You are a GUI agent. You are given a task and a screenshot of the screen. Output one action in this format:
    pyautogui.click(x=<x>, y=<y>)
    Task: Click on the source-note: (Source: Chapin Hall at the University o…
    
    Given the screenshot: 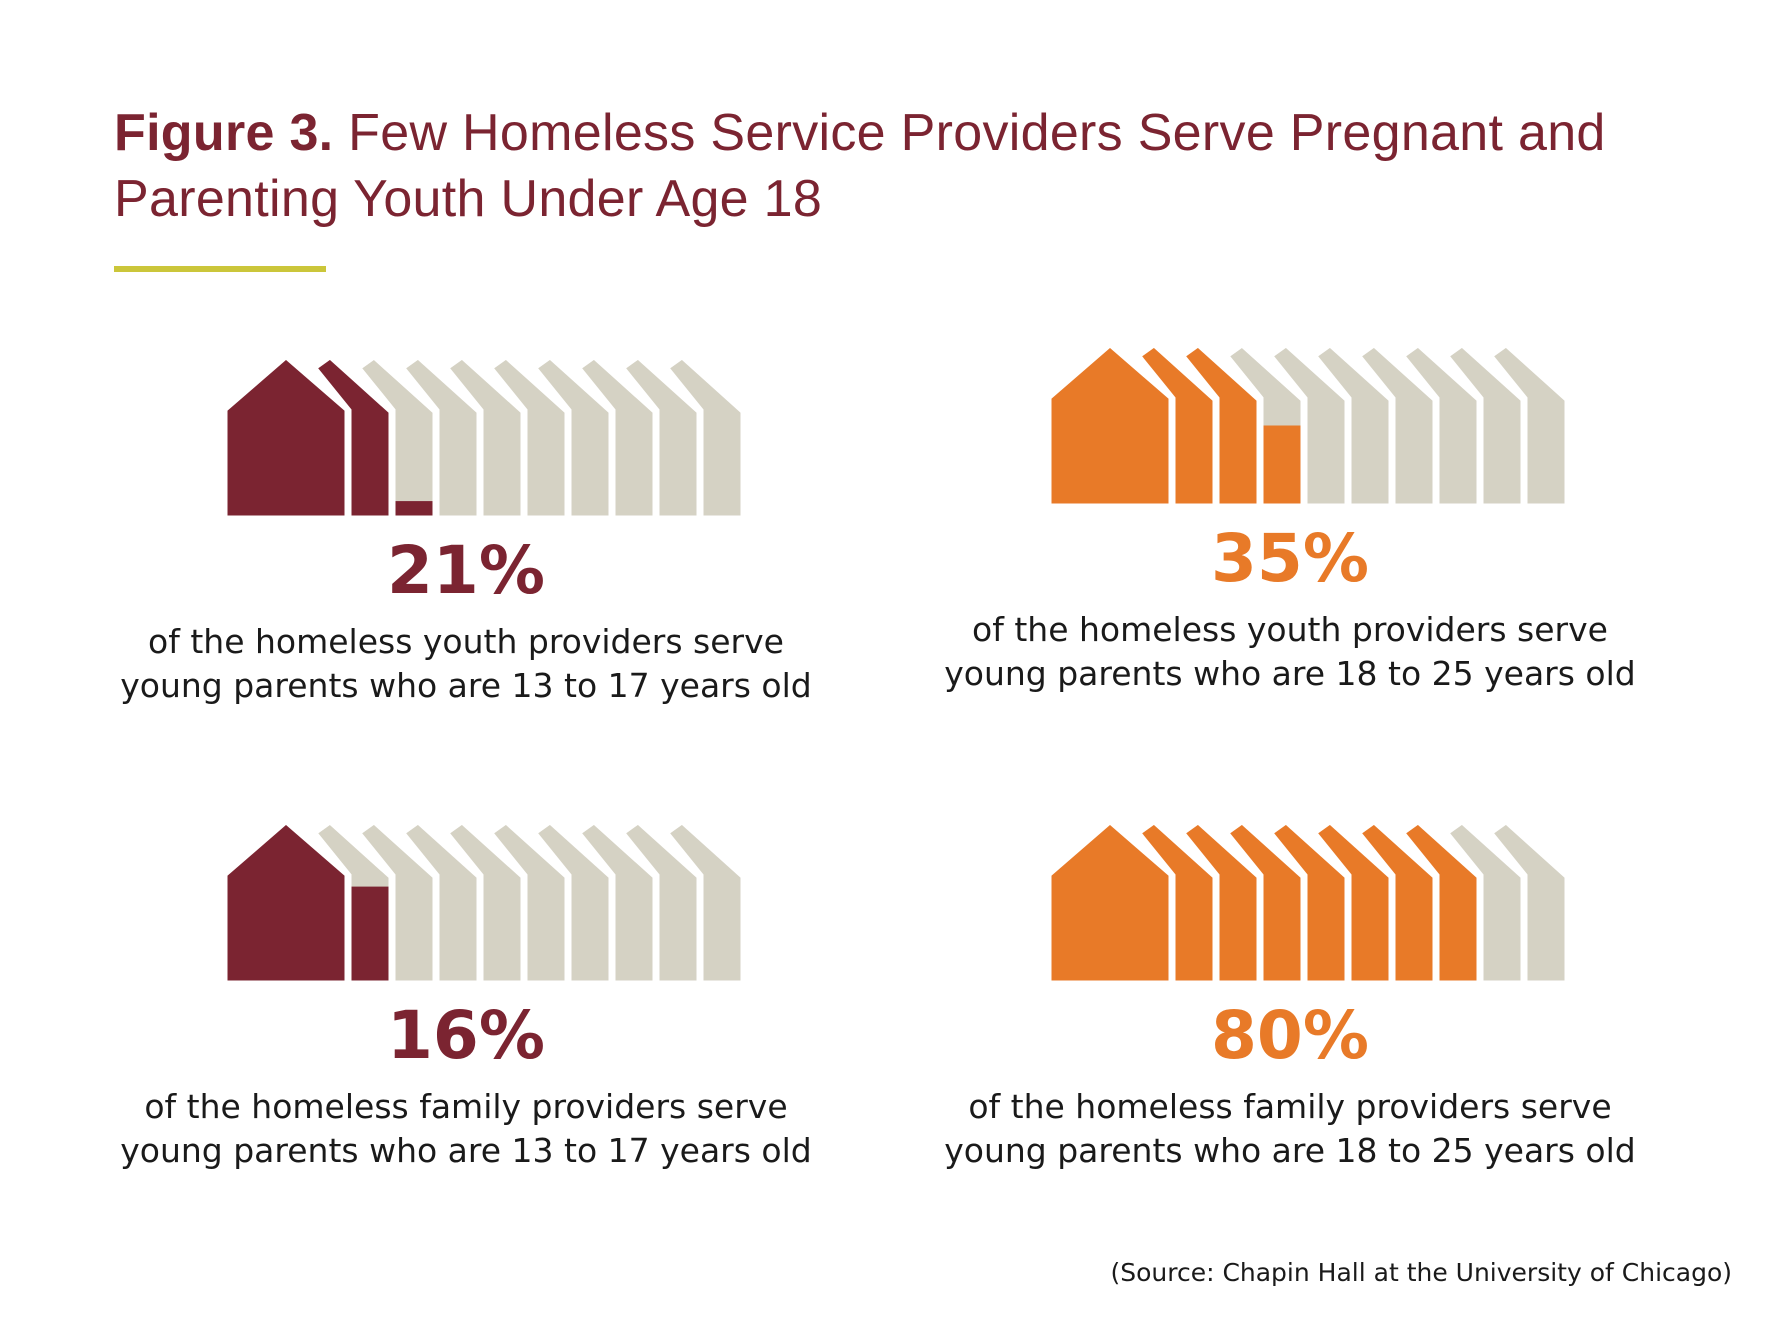 What is the action you would take?
    pyautogui.click(x=1421, y=1272)
    